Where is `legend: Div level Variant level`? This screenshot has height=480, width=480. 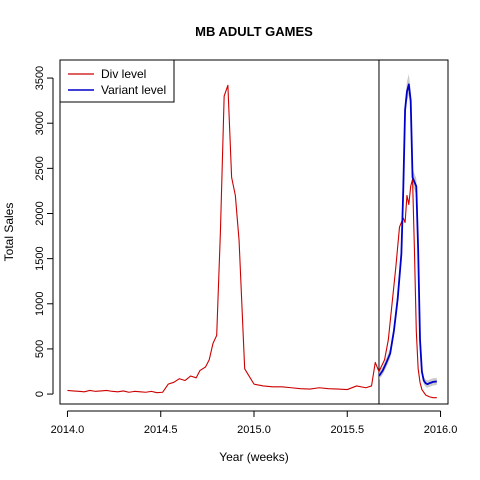 legend: Div level Variant level is located at coordinates (117, 81).